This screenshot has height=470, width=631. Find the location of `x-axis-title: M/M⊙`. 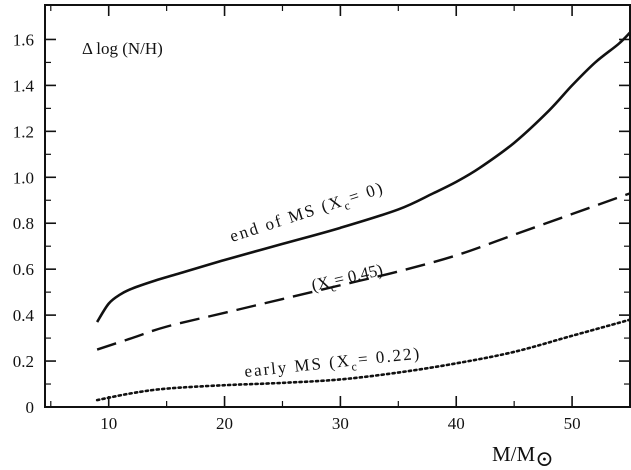

x-axis-title: M/M⊙ is located at coordinates (523, 456).